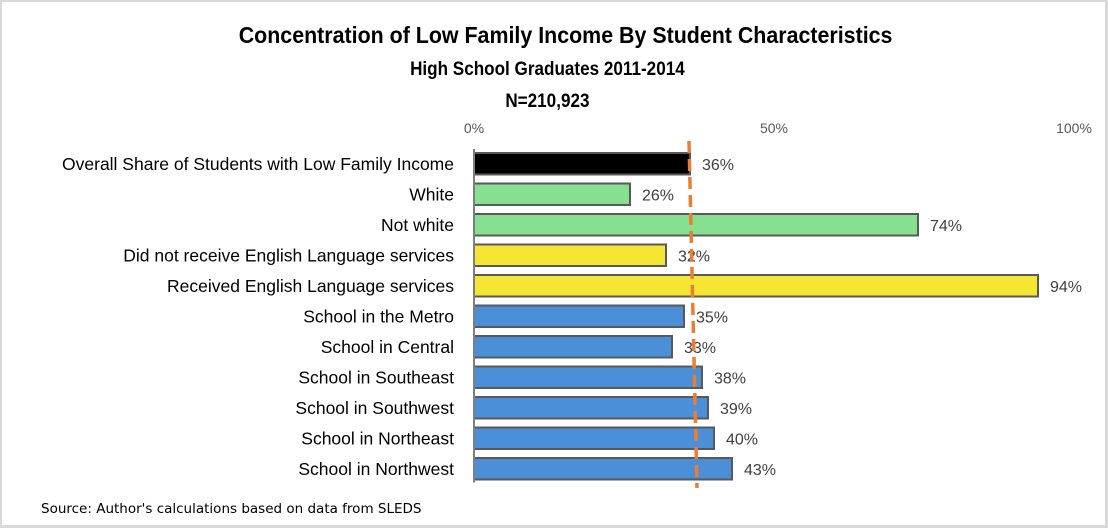 The width and height of the screenshot is (1108, 530). Describe the element at coordinates (310, 286) in the screenshot. I see `category-label: Received English Language services` at that location.